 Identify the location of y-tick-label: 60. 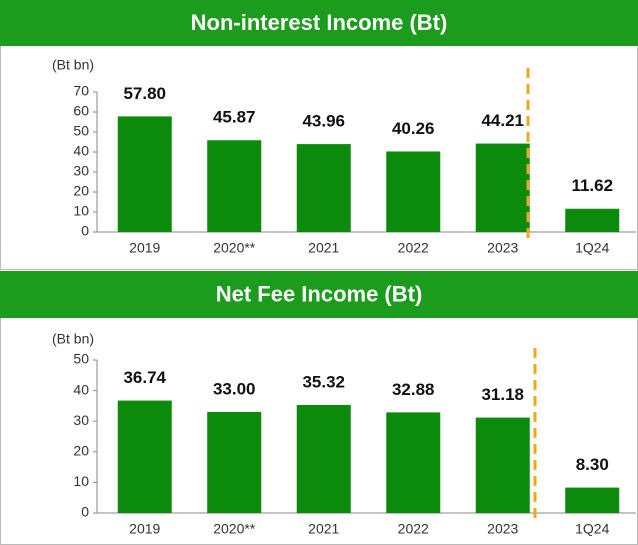
(81, 111).